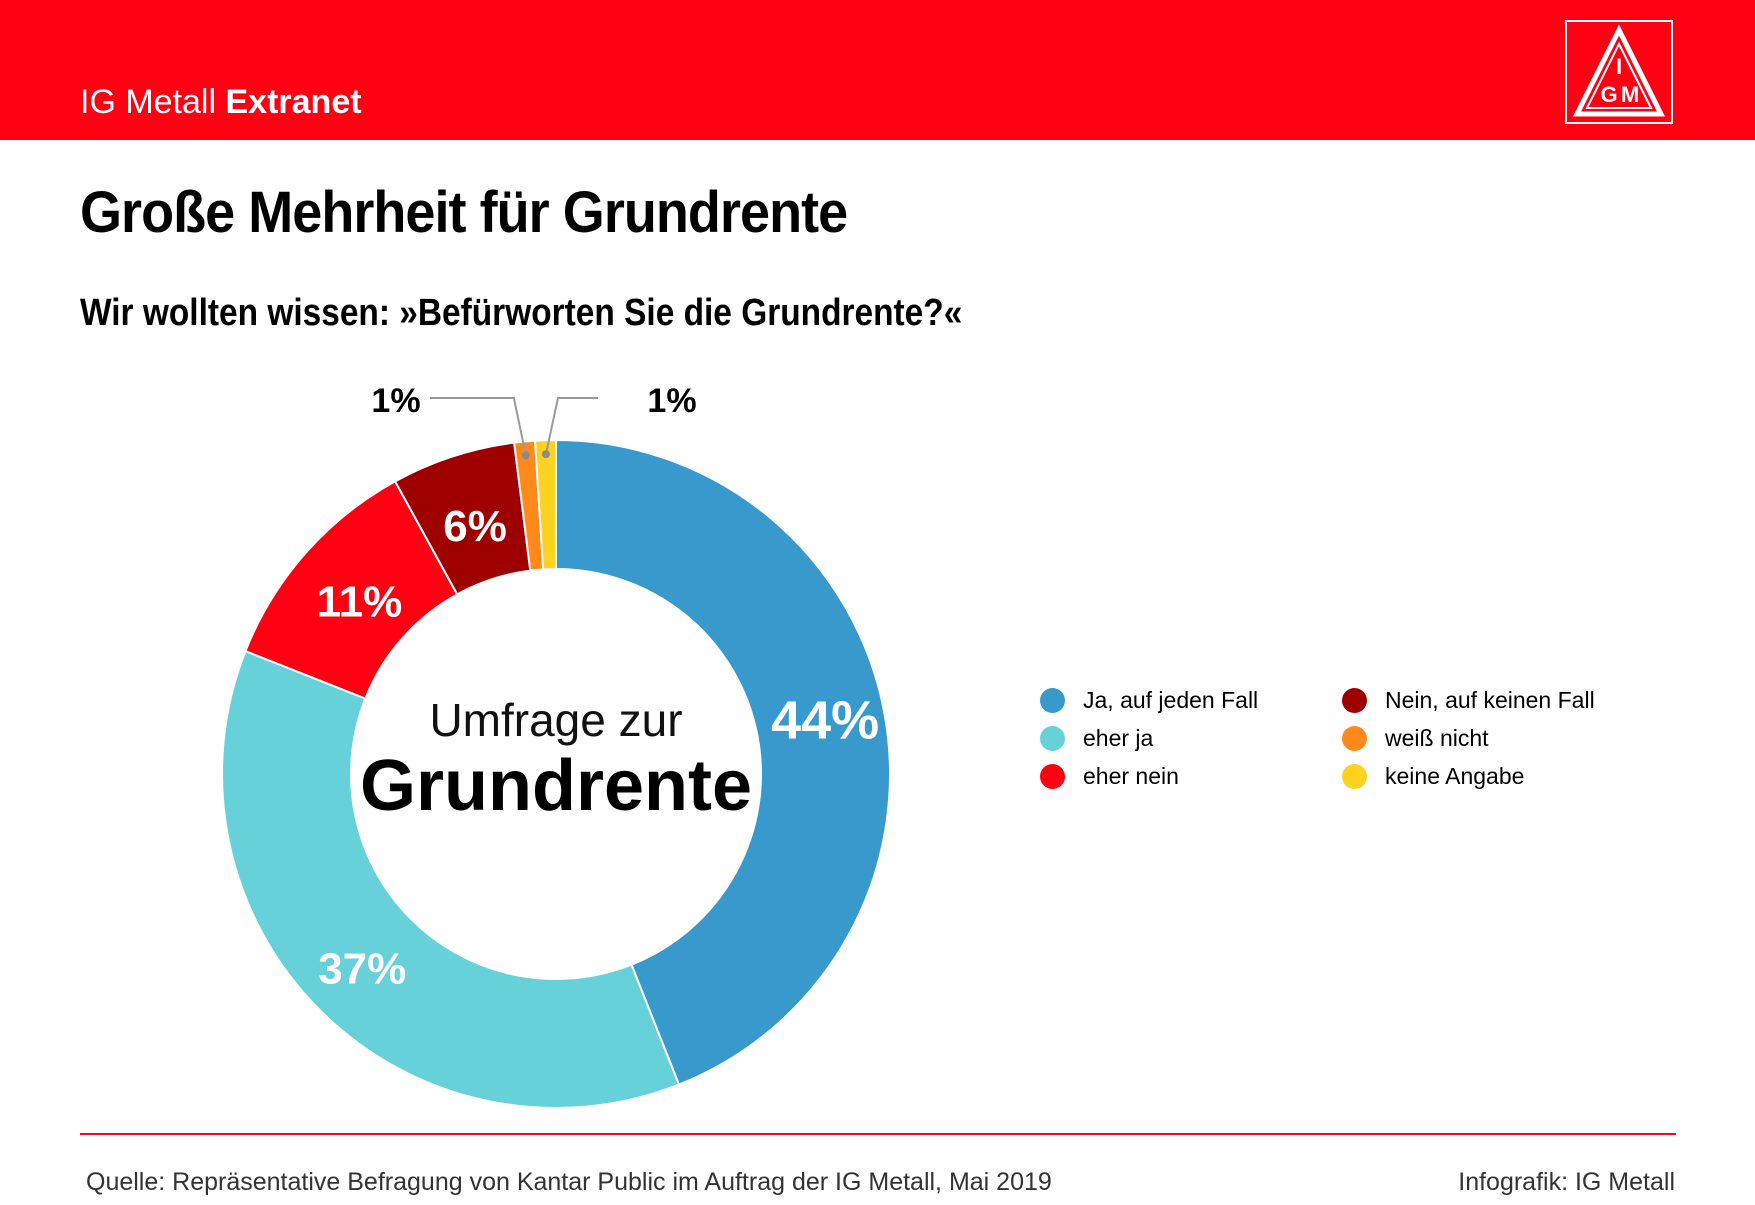 The width and height of the screenshot is (1755, 1205). I want to click on leader-dot-weiss-nicht, so click(525, 455).